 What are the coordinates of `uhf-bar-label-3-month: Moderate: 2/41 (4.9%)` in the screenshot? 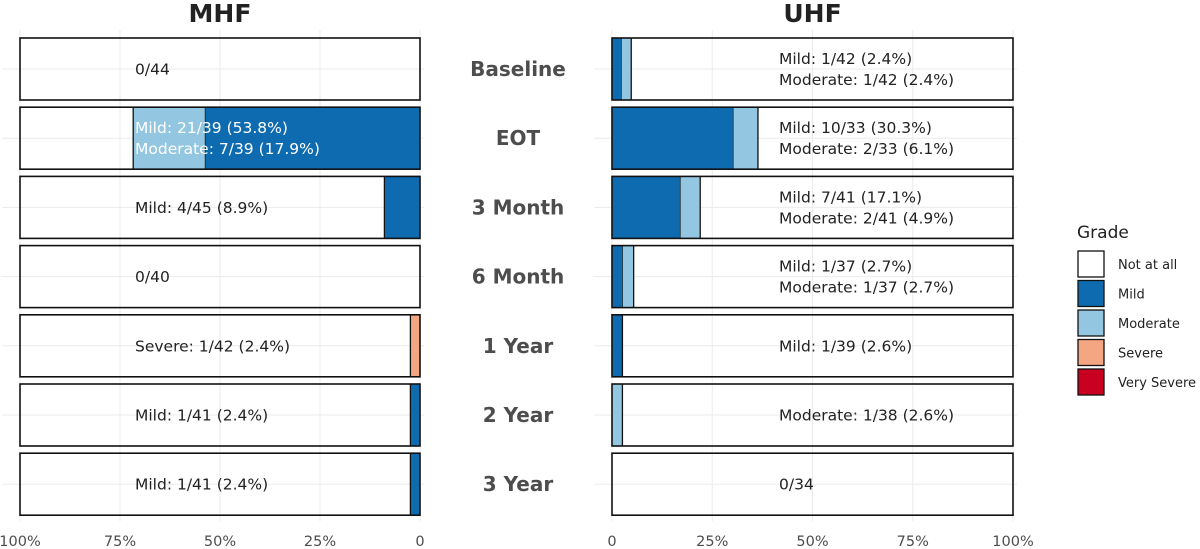 It's located at (866, 218).